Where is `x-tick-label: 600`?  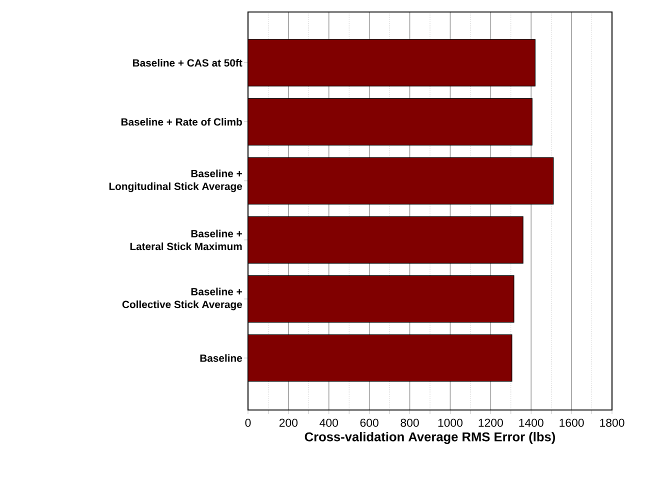
x-tick-label: 600 is located at coordinates (369, 422).